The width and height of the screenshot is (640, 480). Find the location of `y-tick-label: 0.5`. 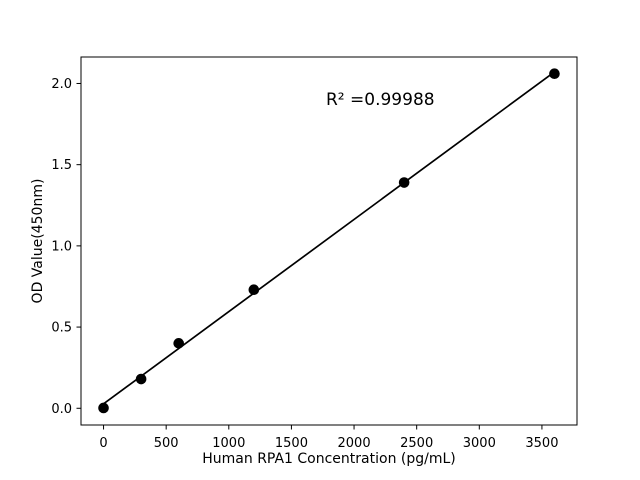

y-tick-label: 0.5 is located at coordinates (61, 328).